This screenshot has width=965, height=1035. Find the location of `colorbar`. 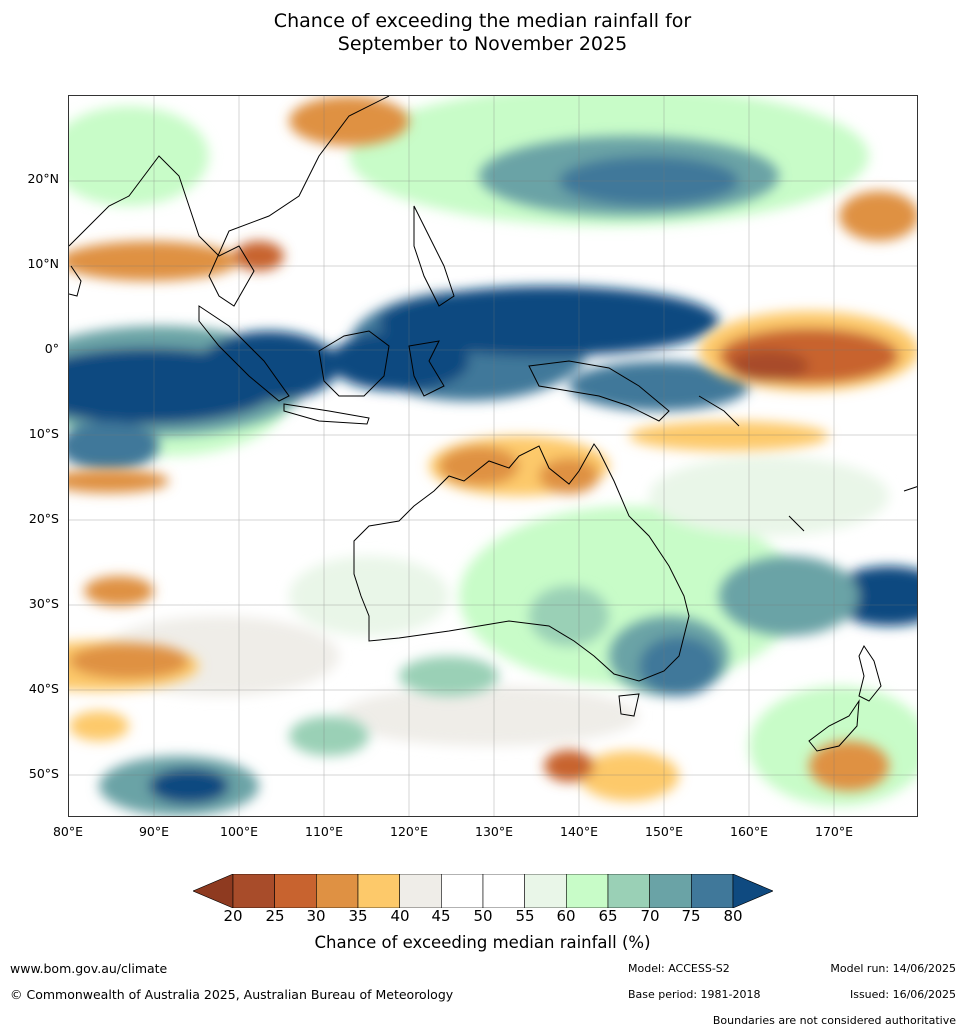

colorbar is located at coordinates (483, 891).